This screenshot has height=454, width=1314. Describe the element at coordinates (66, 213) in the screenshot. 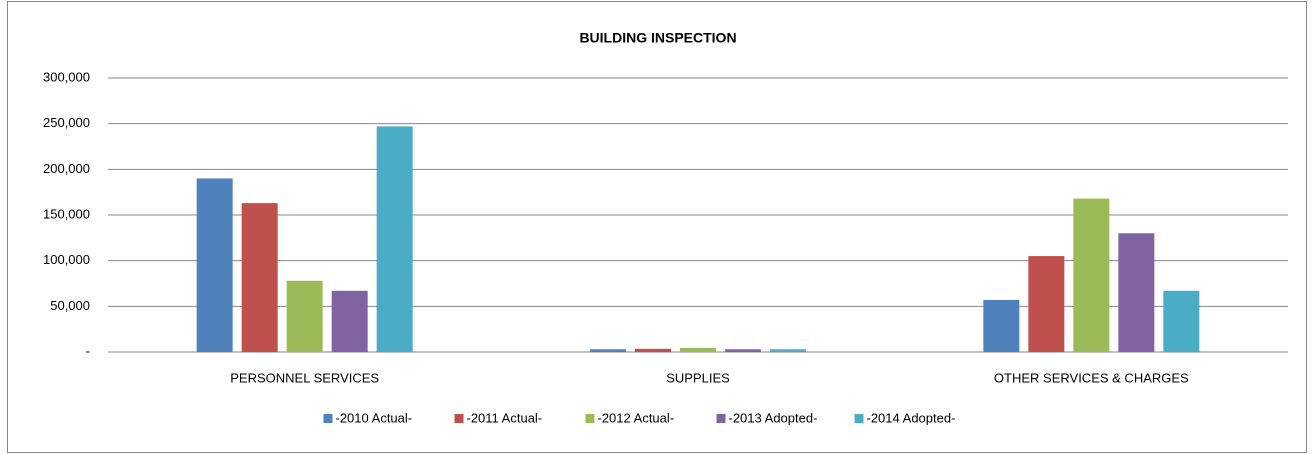

I see `y-tick-label: 150,000` at that location.